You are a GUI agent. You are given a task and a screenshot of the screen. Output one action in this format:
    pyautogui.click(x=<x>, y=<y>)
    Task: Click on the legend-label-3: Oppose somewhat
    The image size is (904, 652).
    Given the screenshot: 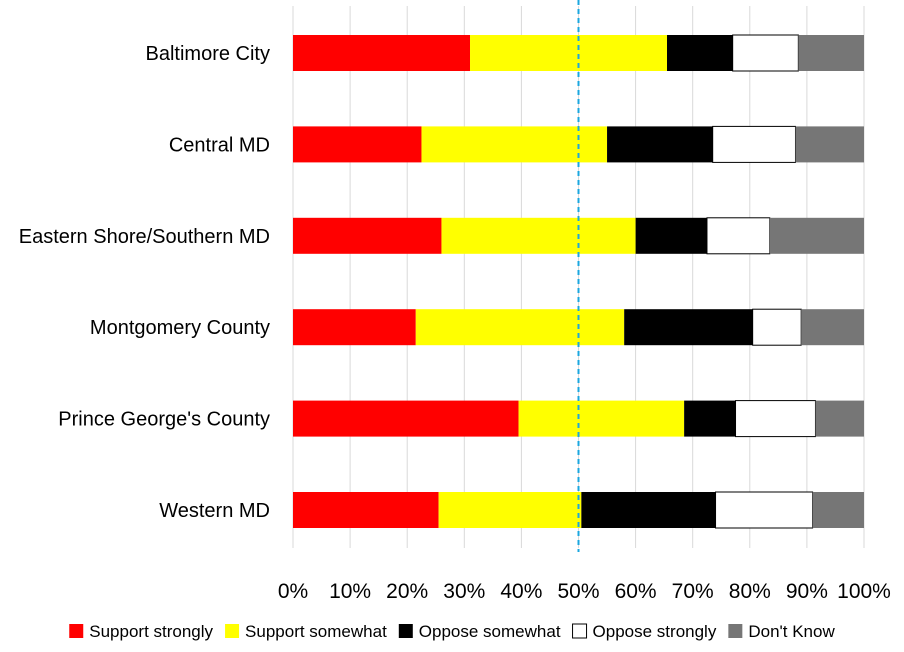 What is the action you would take?
    pyautogui.click(x=490, y=631)
    